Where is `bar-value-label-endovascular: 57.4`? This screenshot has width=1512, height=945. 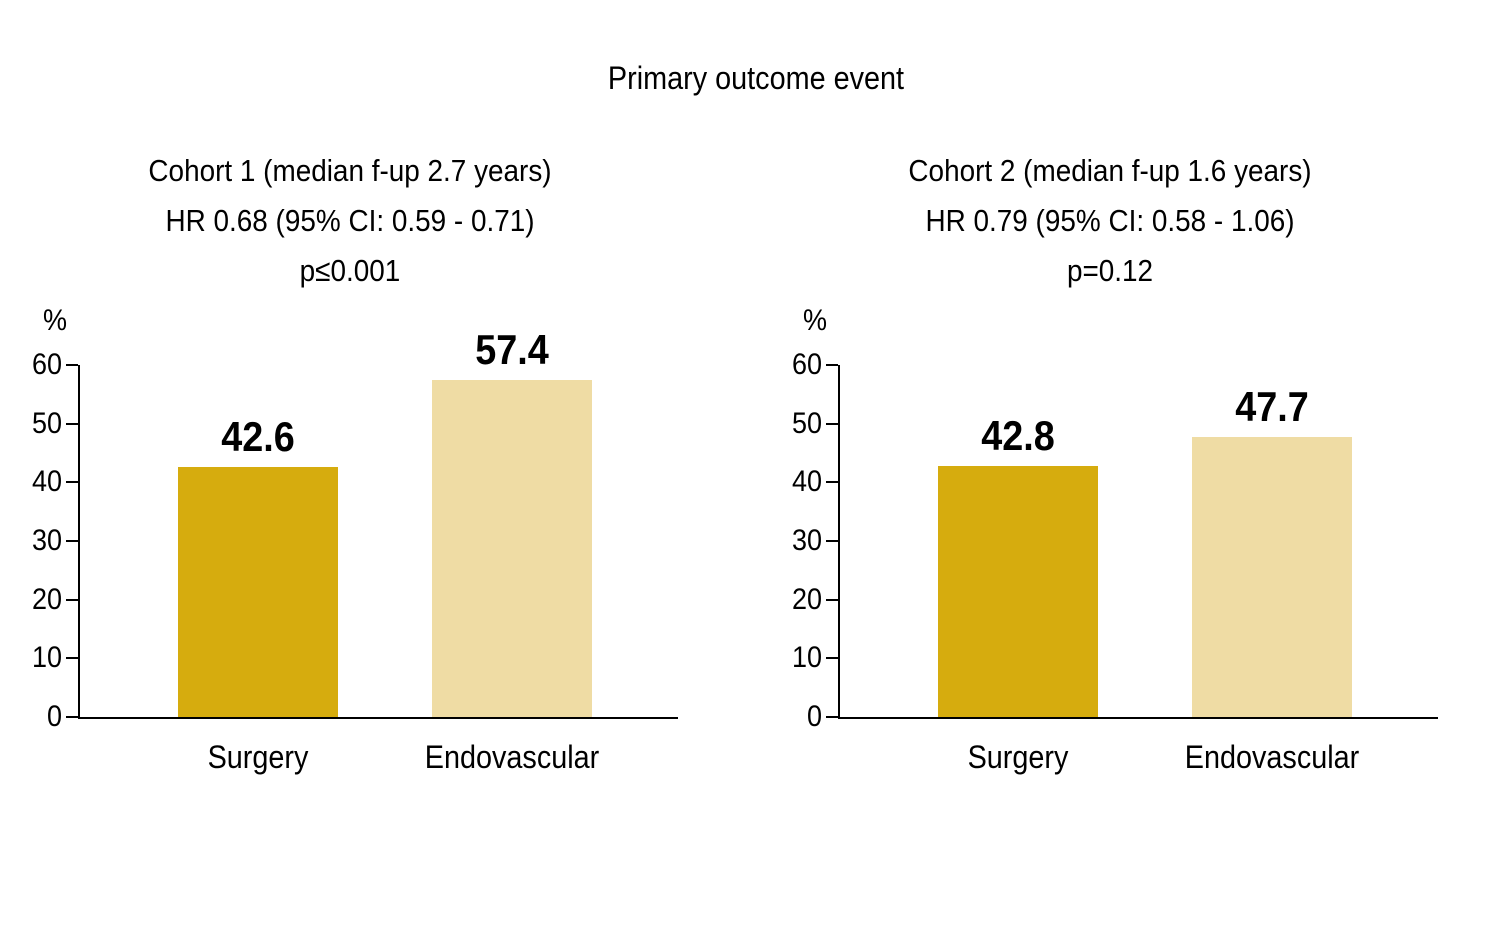
bar-value-label-endovascular: 57.4 is located at coordinates (512, 350).